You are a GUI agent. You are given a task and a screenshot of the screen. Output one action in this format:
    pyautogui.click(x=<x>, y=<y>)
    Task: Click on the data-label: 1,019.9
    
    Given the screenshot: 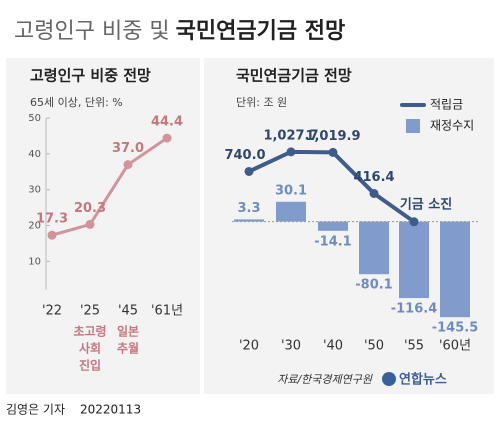 What is the action you would take?
    pyautogui.click(x=332, y=136)
    